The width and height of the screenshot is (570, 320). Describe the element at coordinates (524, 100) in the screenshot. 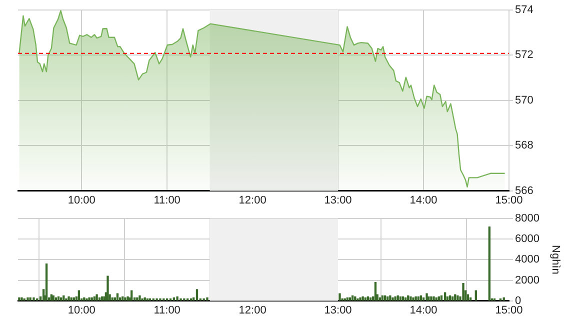

I see `y-tick-label: 570` at that location.